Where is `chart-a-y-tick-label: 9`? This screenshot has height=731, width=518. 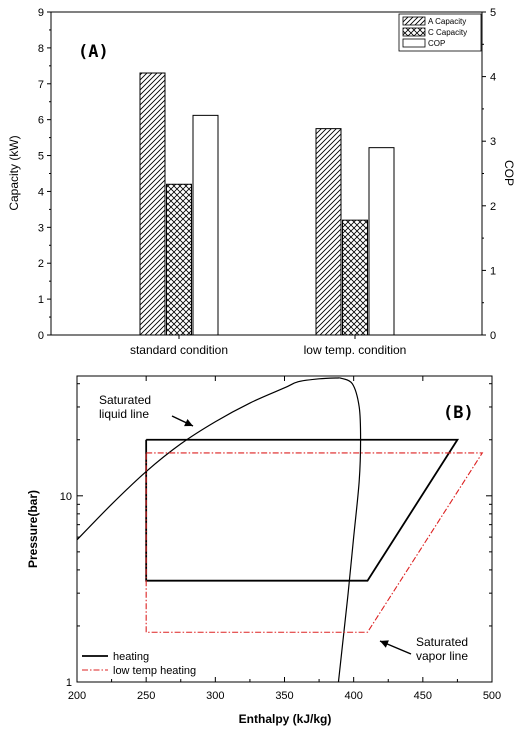 chart-a-y-tick-label: 9 is located at coordinates (41, 13).